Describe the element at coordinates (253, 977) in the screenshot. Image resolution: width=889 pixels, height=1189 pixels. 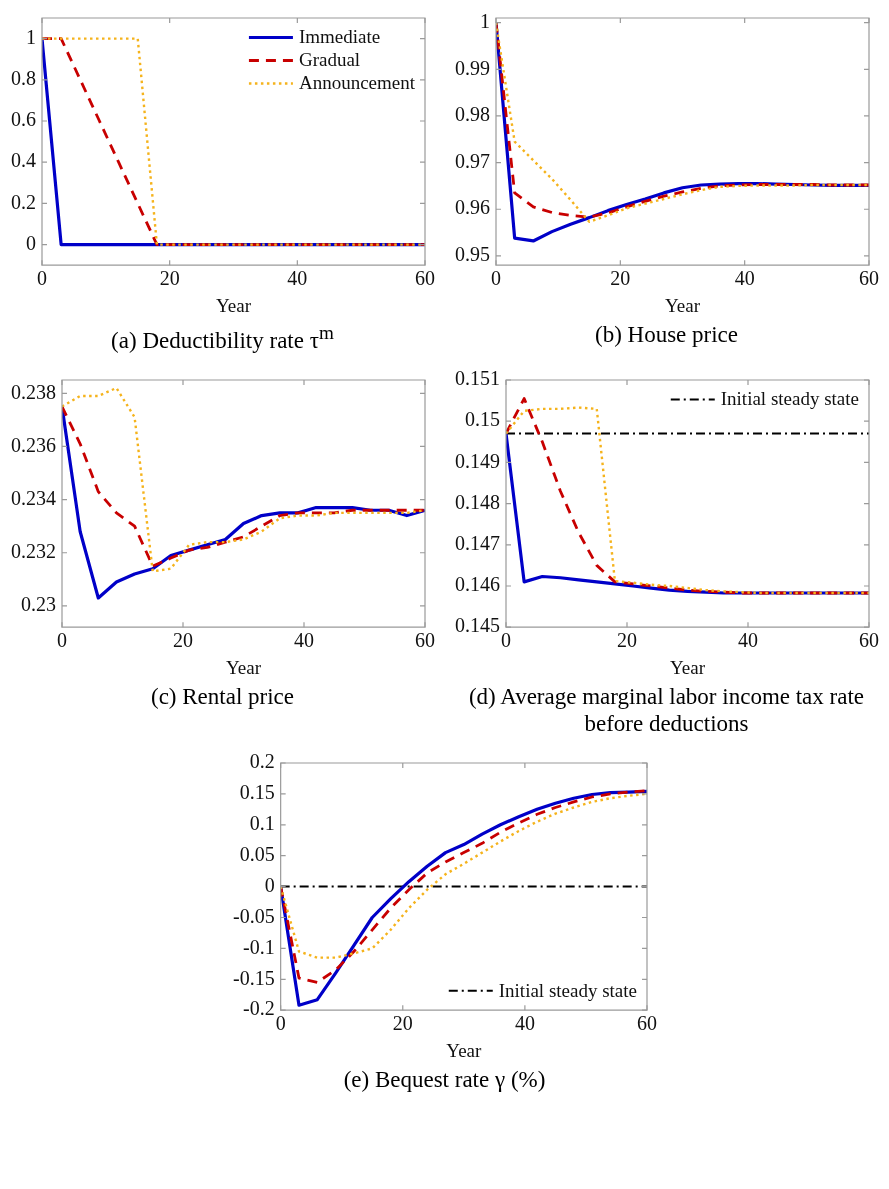
I see `y-tick-label: -0.15` at that location.